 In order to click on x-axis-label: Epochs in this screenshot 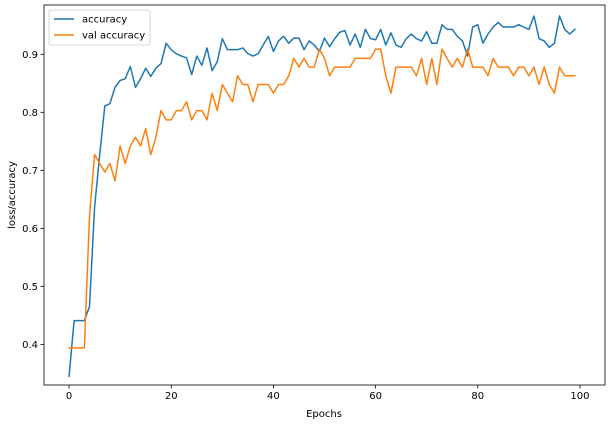, I will do `click(324, 414)`.